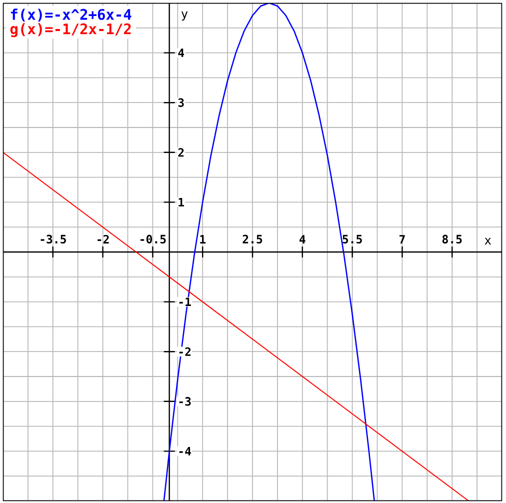 This screenshot has height=503, width=506. Describe the element at coordinates (185, 451) in the screenshot. I see `y-tick-label: -4` at that location.